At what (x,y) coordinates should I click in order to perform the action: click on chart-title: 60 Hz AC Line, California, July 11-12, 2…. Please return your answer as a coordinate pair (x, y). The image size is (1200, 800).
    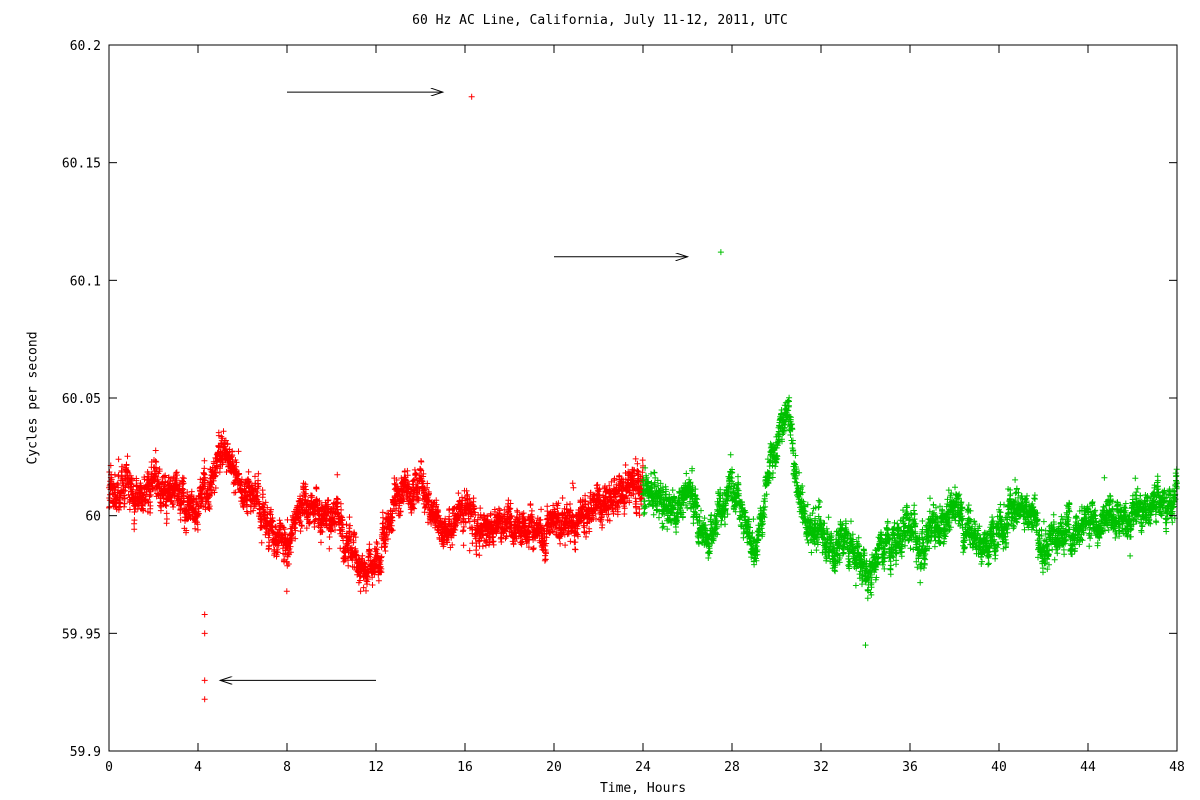
    Looking at the image, I should click on (600, 20).